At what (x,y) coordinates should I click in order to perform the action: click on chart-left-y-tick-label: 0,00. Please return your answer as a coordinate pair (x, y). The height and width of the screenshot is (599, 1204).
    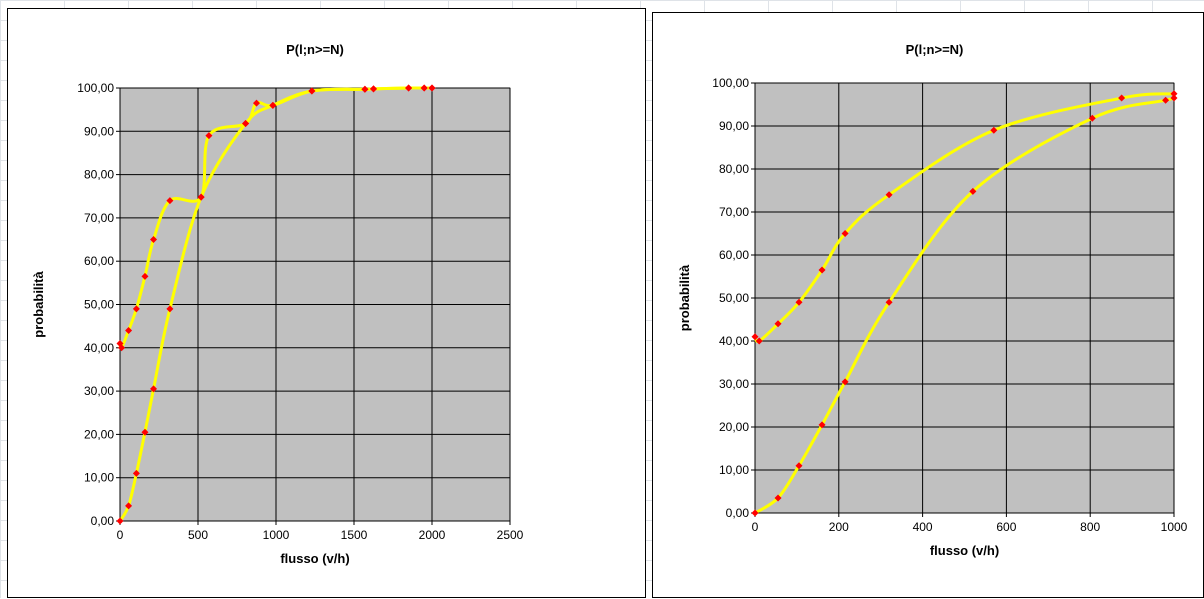
    Looking at the image, I should click on (103, 521).